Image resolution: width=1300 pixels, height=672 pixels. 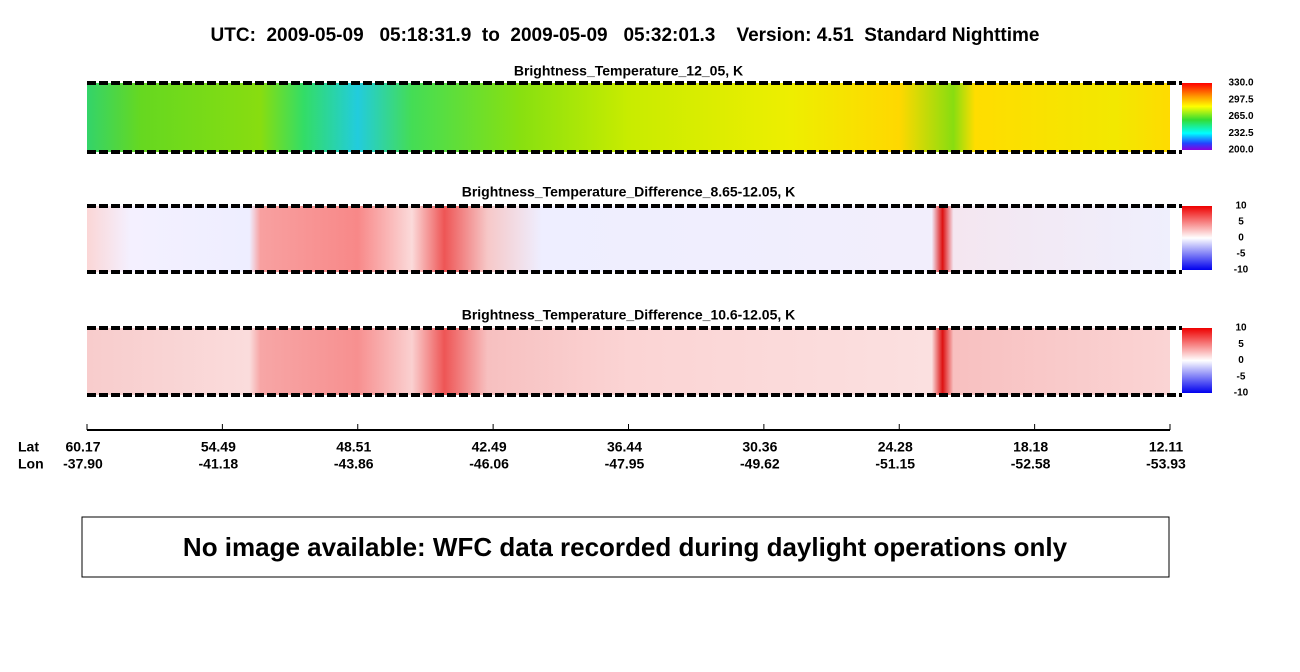 I want to click on lat-tick-label: 48.51, so click(x=353, y=447).